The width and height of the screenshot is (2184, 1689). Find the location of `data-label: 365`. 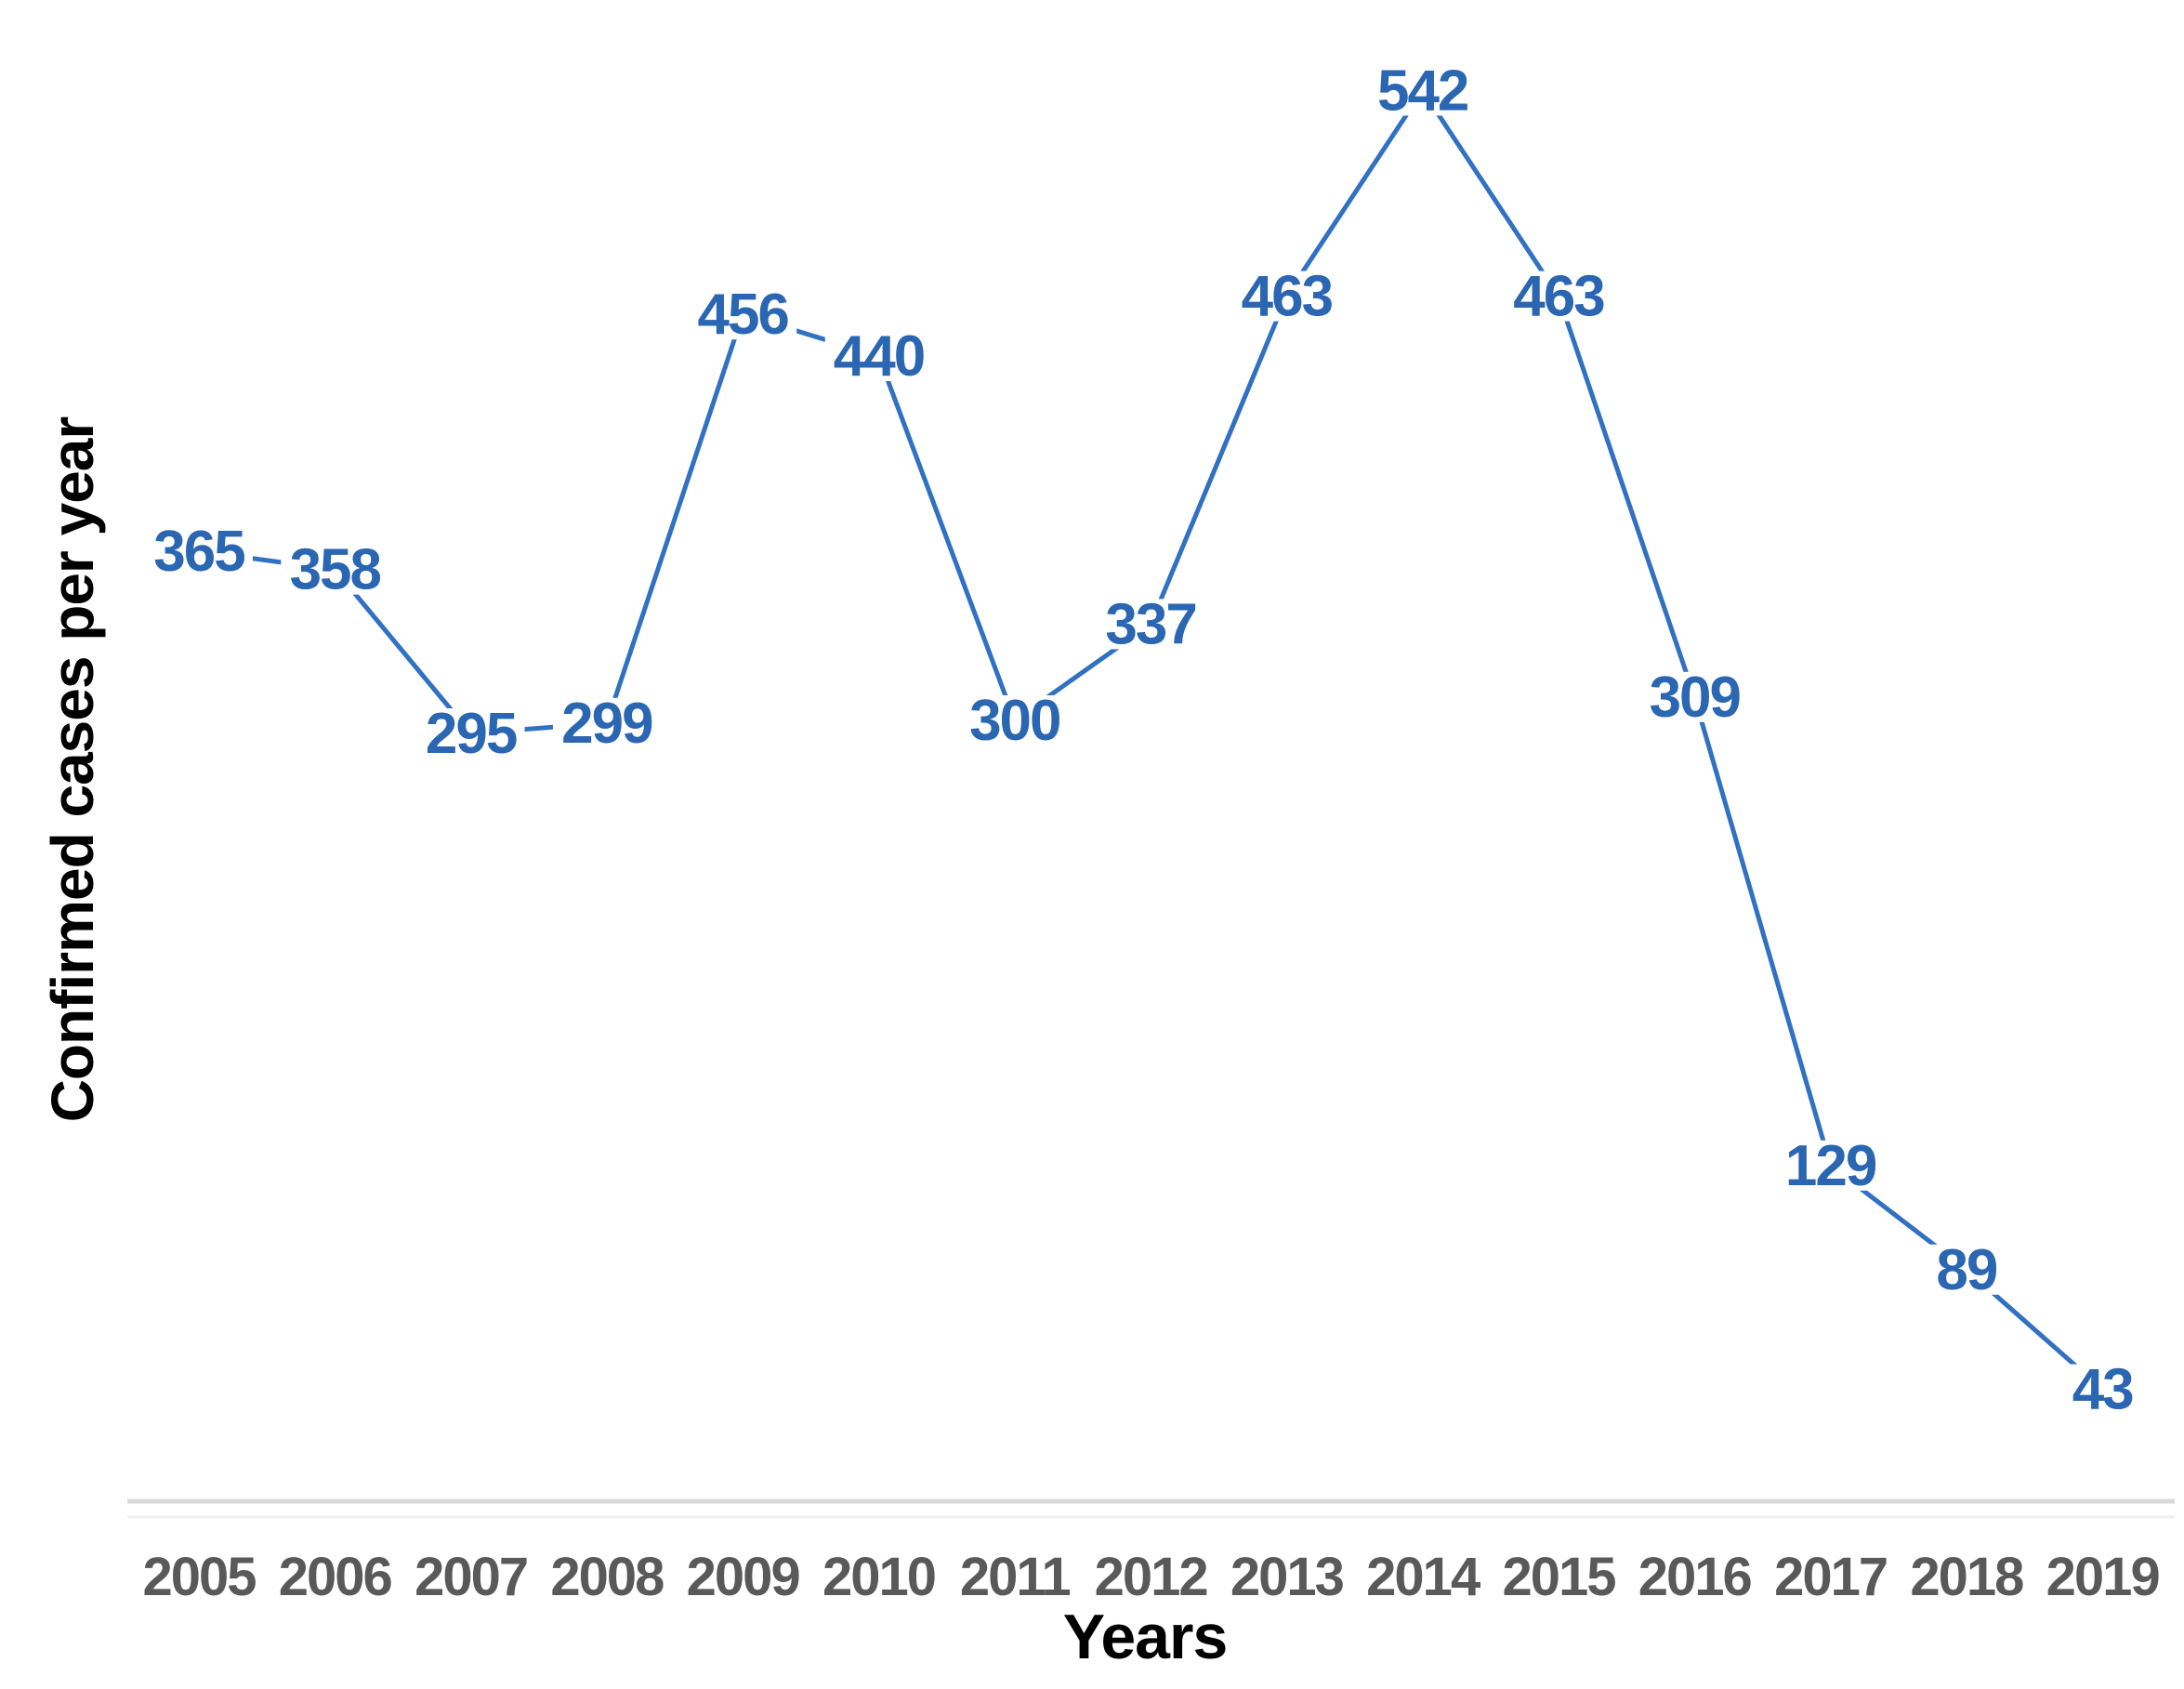

data-label: 365 is located at coordinates (198, 552).